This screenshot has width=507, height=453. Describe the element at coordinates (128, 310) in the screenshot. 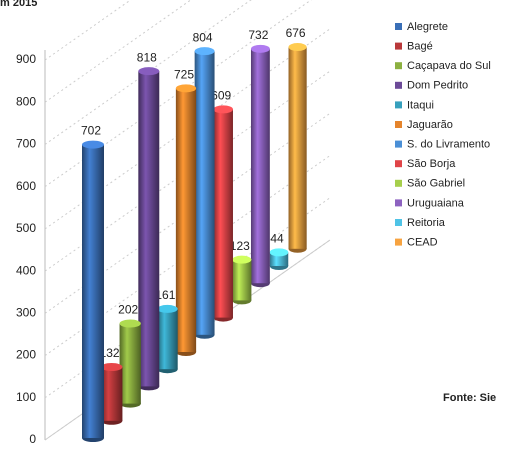

I see `data-label: 202` at that location.